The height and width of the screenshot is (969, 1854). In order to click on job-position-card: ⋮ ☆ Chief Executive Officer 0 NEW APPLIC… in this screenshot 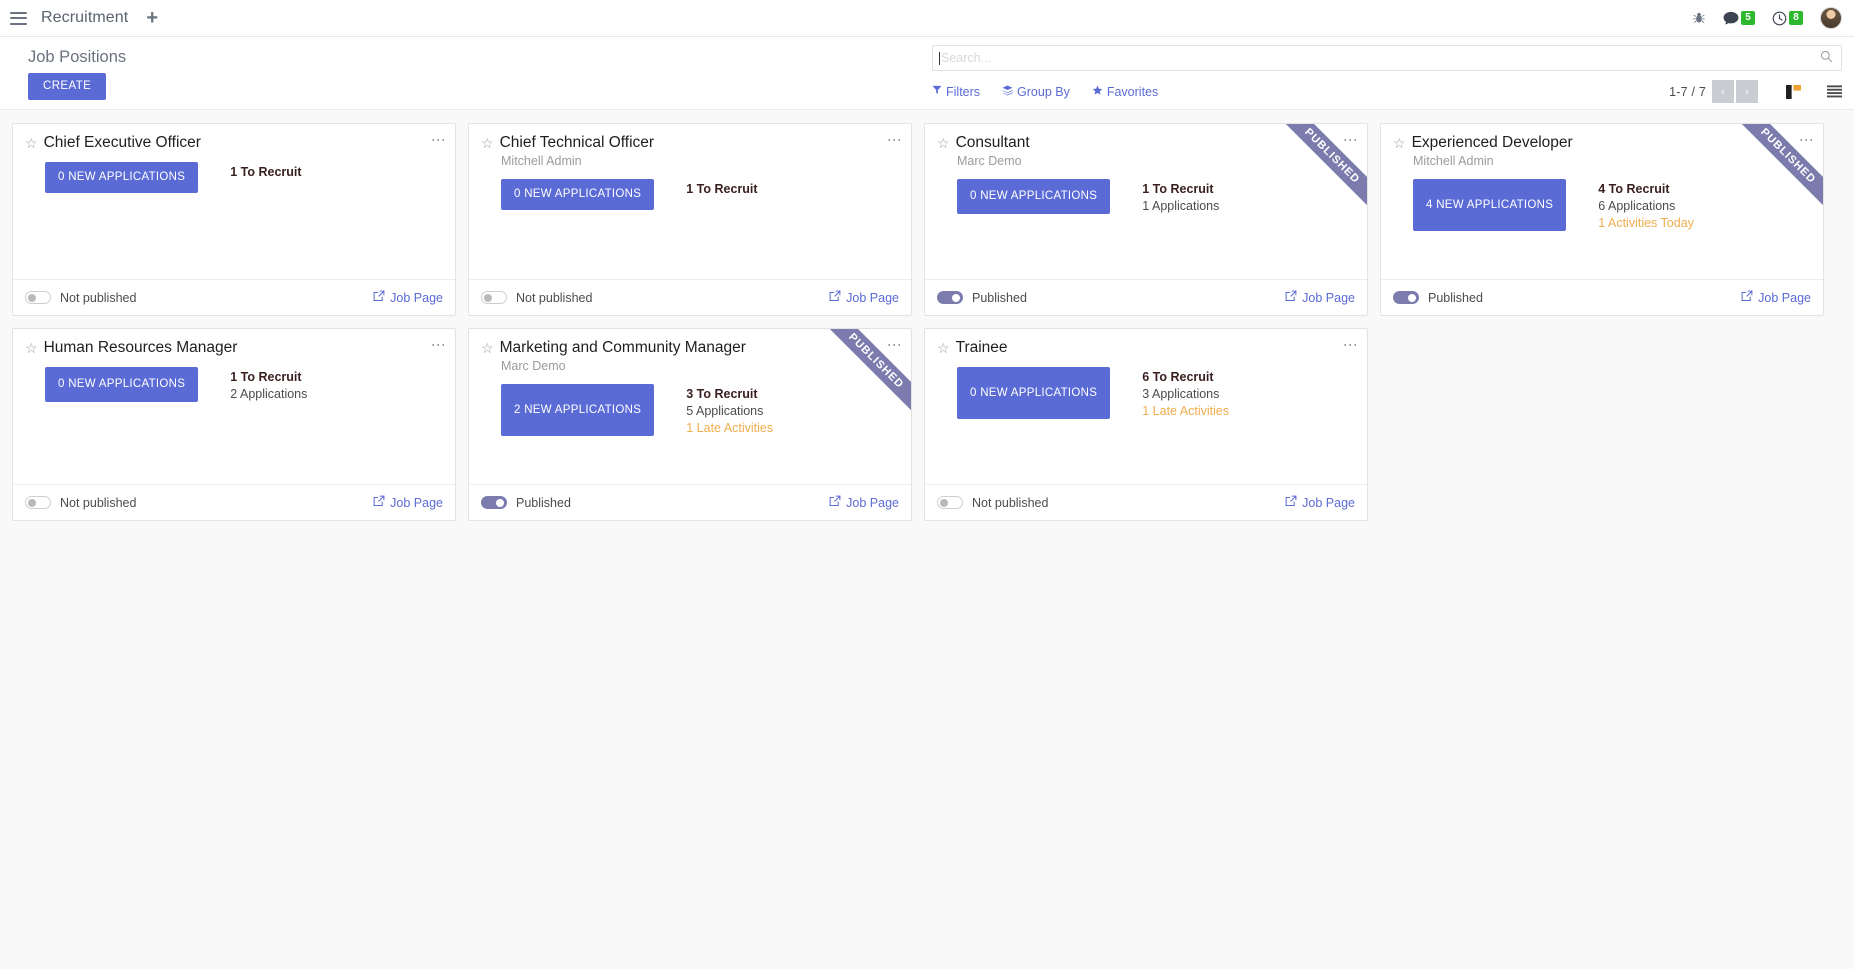, I will do `click(234, 219)`.